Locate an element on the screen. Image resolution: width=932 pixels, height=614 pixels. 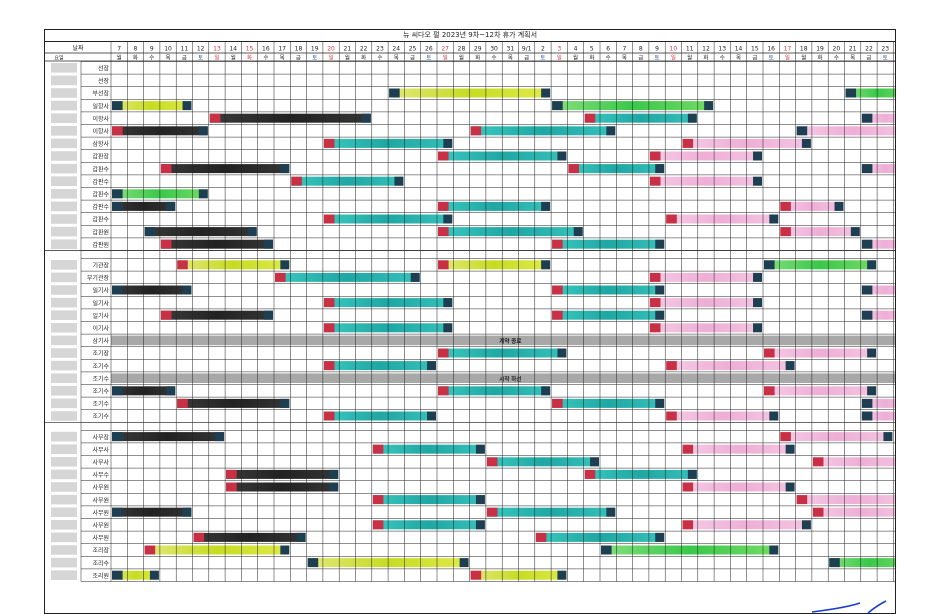
date-header-cell: 10 is located at coordinates (168, 49).